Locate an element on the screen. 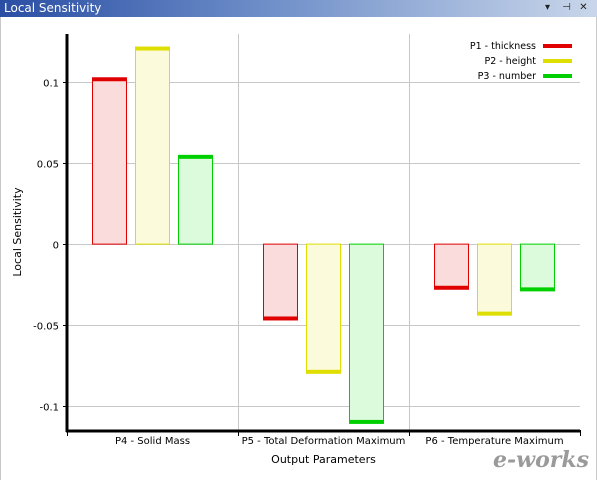 The image size is (597, 480). legend-label: P1 - thickness is located at coordinates (503, 46).